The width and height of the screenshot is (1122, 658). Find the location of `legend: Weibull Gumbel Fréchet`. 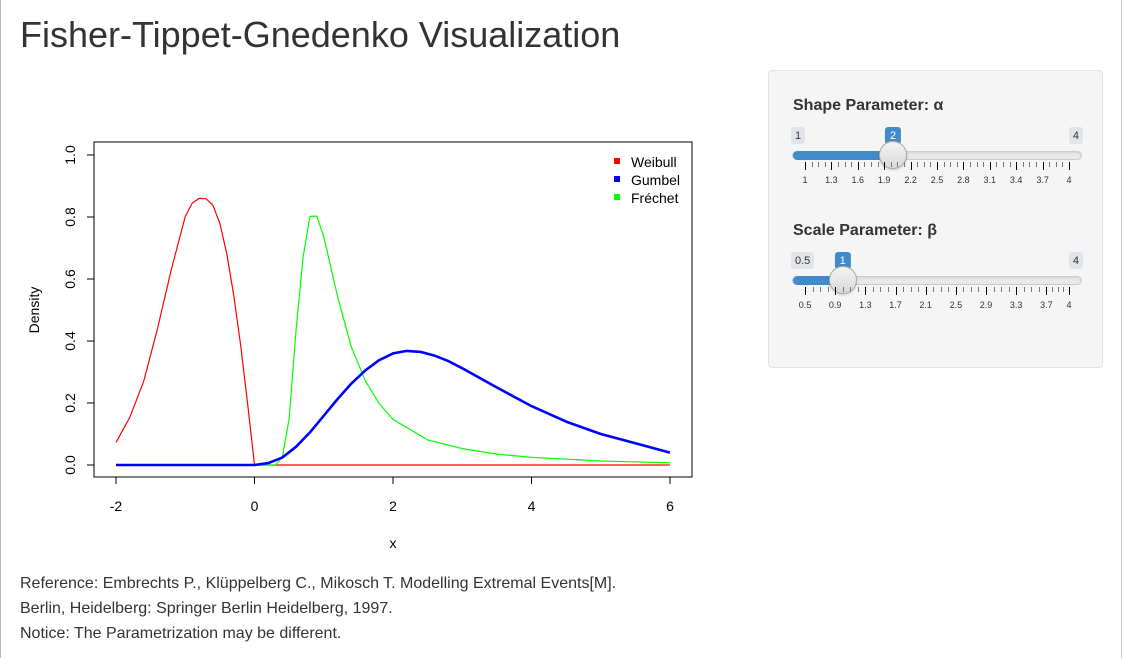

legend: Weibull Gumbel Fréchet is located at coordinates (647, 180).